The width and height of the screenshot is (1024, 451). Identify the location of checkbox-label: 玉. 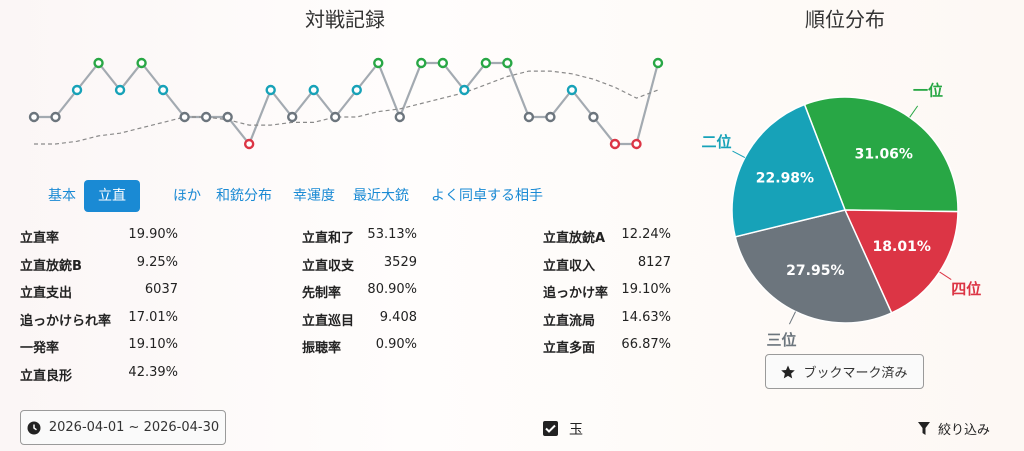
(576, 430).